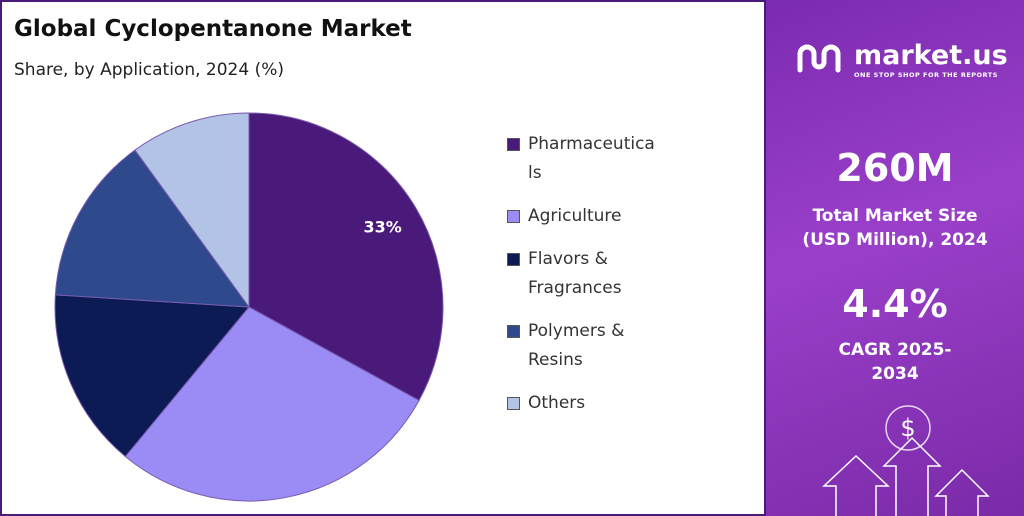  Describe the element at coordinates (213, 29) in the screenshot. I see `chart-title: Global Cyclopentanone Market` at that location.